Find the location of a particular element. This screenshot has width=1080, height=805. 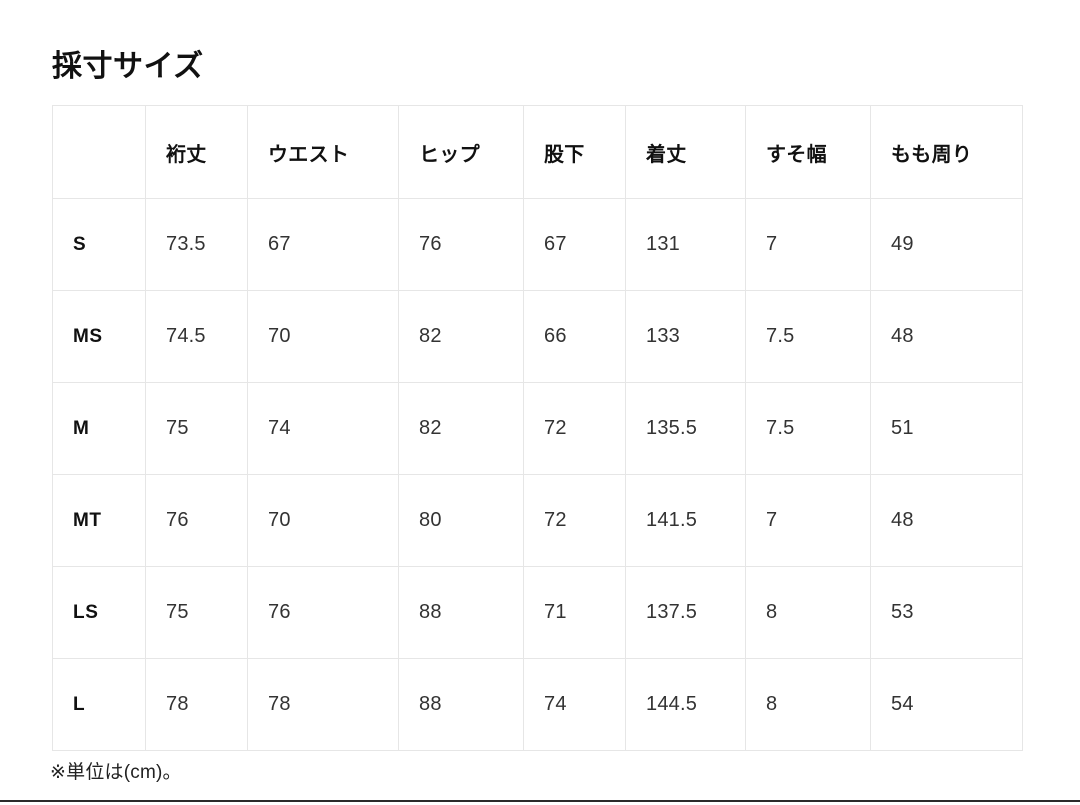

cell-ls-hip: 88 is located at coordinates (461, 612).